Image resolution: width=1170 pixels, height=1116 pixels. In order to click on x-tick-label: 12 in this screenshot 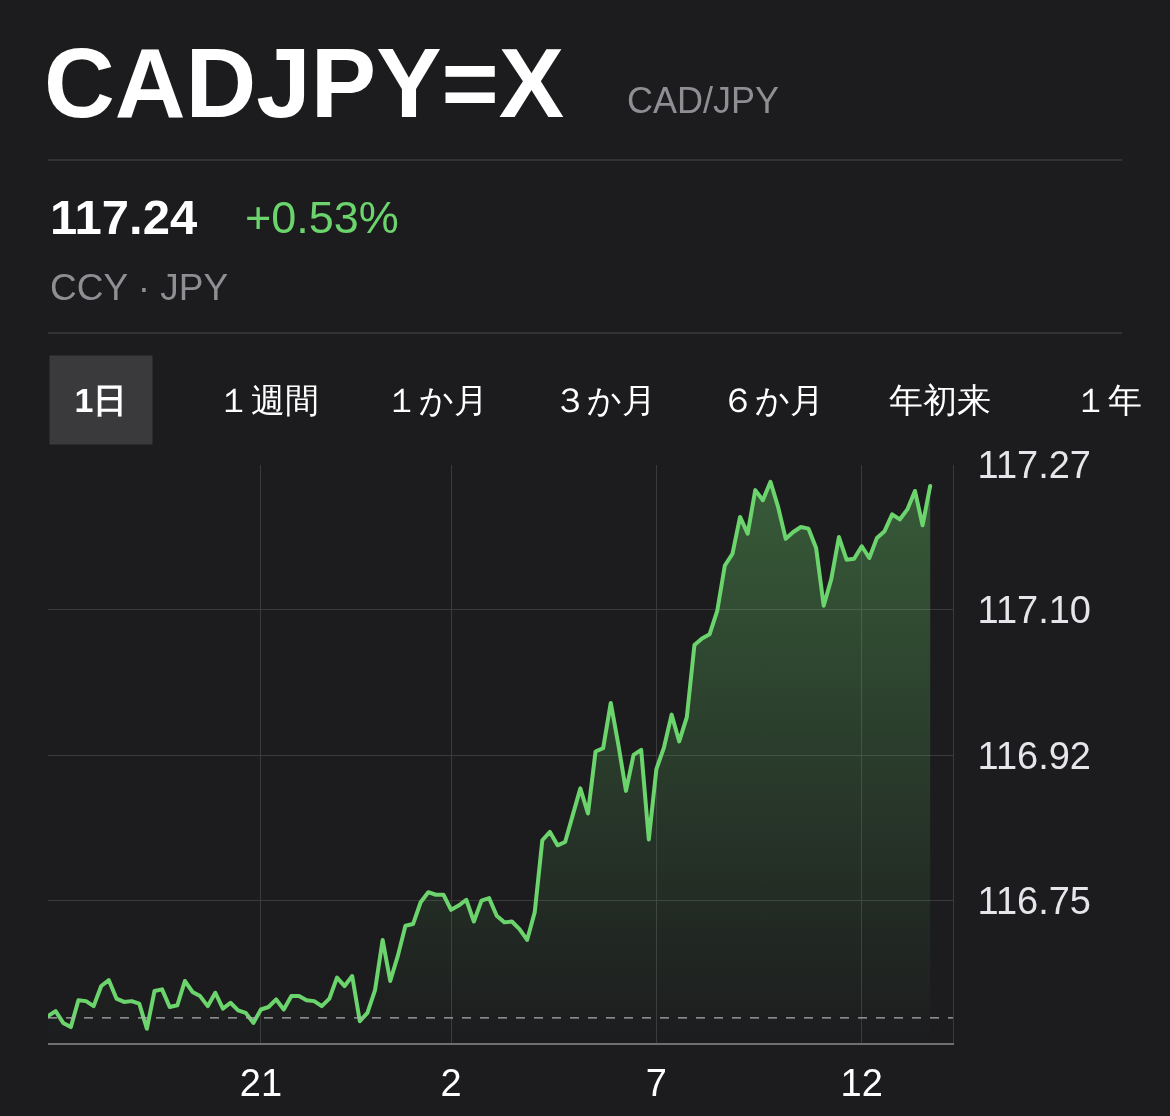, I will do `click(861, 1083)`.